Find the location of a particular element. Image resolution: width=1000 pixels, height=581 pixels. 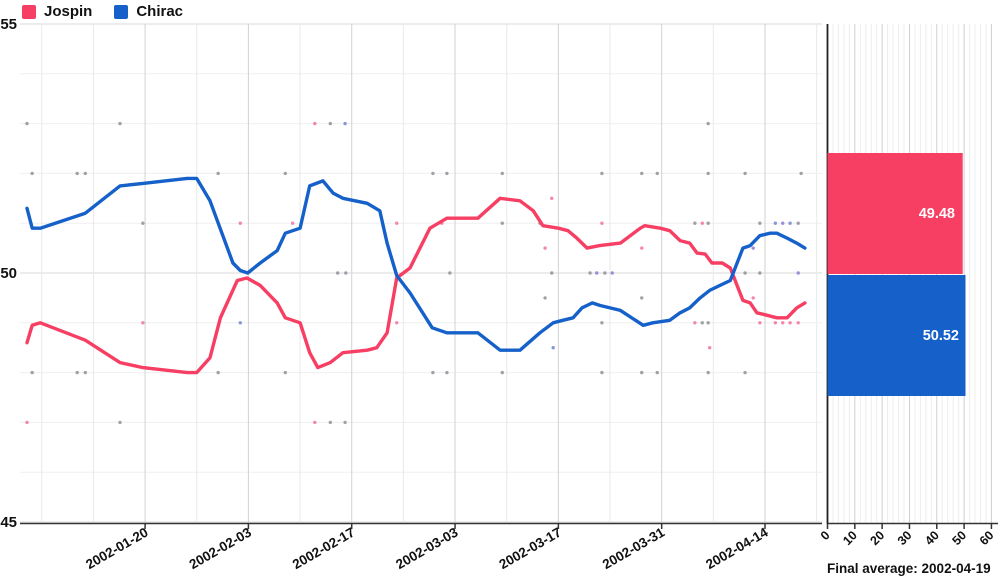

y-tick-label: 55 is located at coordinates (8, 24).